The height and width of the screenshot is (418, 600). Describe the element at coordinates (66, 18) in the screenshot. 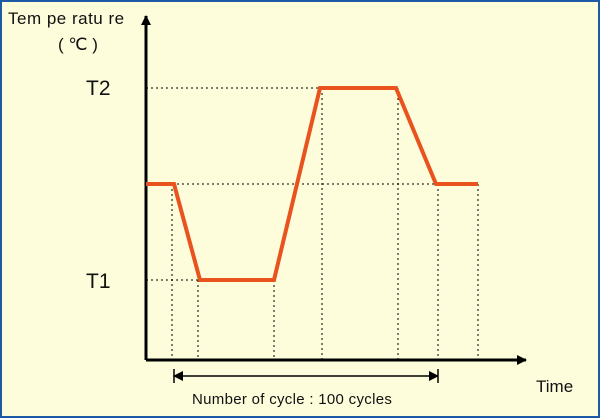

I see `y-axis-label: Tem pe ratu re` at that location.